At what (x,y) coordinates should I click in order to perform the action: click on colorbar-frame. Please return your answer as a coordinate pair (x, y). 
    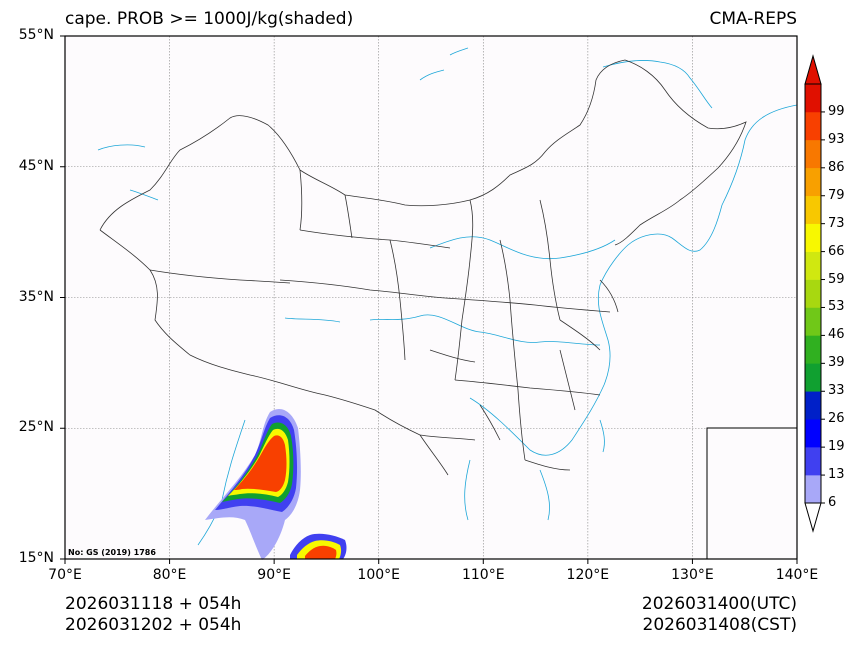
    Looking at the image, I should click on (813, 293).